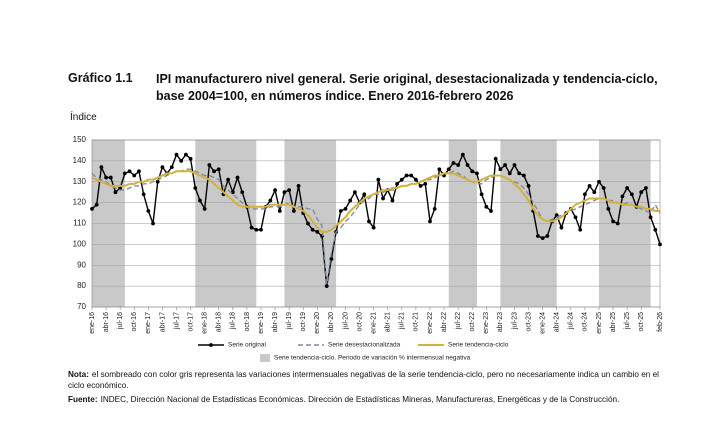 This screenshot has width=728, height=438. What do you see at coordinates (402, 321) in the screenshot?
I see `x-tick-label: jul-21` at bounding box center [402, 321].